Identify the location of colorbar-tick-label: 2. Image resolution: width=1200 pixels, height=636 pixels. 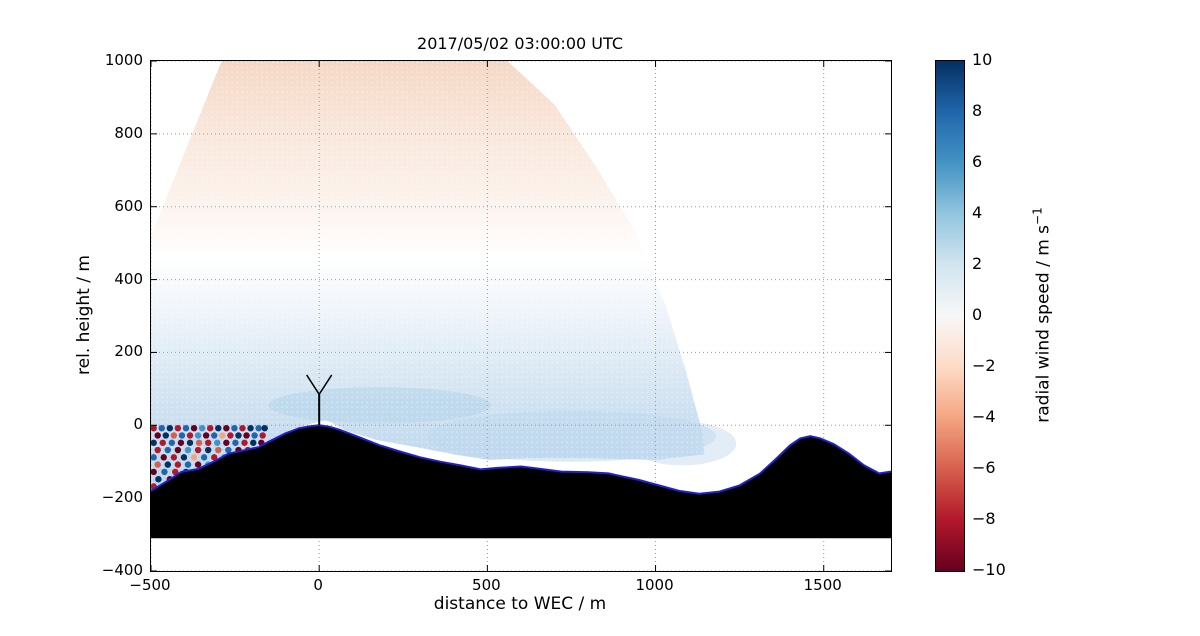
(977, 263).